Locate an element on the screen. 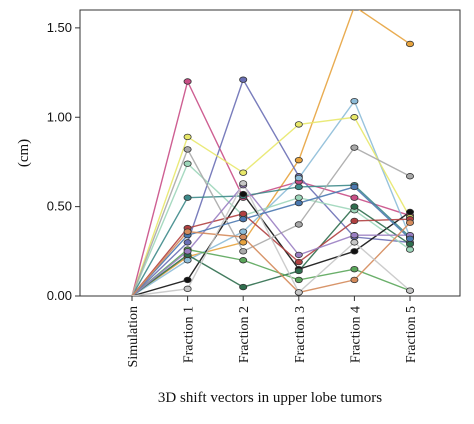 The width and height of the screenshot is (474, 424). y-axis: 0.00 0.50 1.00 1.50 is located at coordinates (63, 161).